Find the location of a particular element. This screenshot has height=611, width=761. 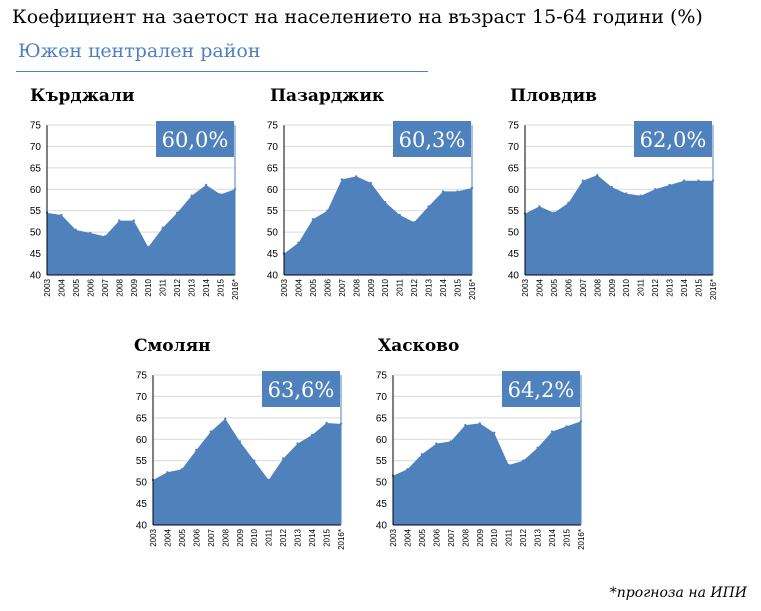

value-badge-label: 62,0% is located at coordinates (673, 140).